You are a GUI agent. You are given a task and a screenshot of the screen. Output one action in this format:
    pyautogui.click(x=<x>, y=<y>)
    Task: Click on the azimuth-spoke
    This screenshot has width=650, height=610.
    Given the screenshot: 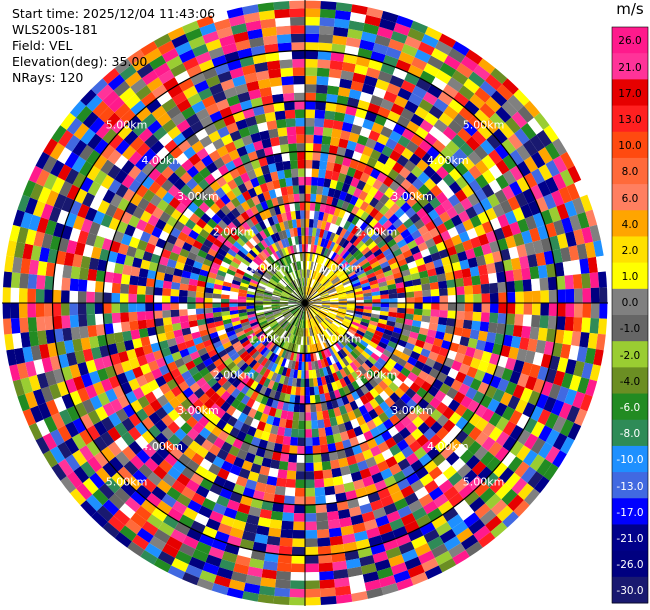 What is the action you would take?
    pyautogui.click(x=326, y=290)
    